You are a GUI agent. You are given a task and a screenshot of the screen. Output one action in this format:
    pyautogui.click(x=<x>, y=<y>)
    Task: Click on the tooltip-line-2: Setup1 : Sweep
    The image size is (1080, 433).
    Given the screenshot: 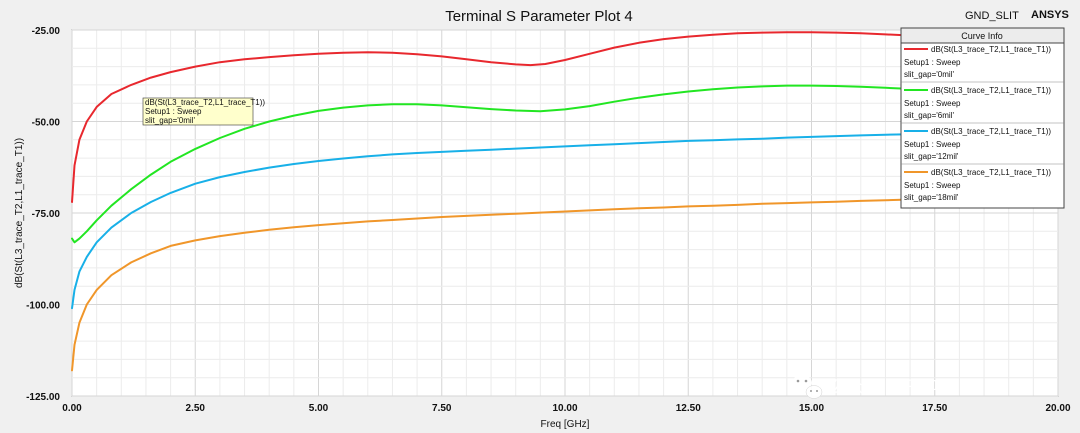 What is the action you would take?
    pyautogui.click(x=173, y=111)
    